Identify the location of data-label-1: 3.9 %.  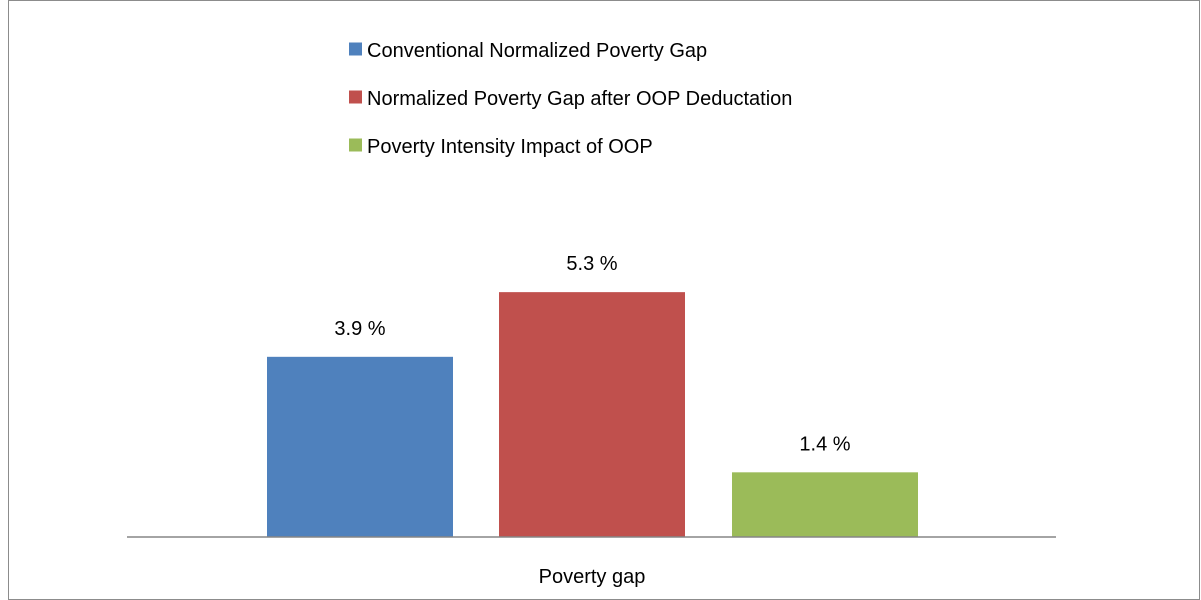
(359, 329).